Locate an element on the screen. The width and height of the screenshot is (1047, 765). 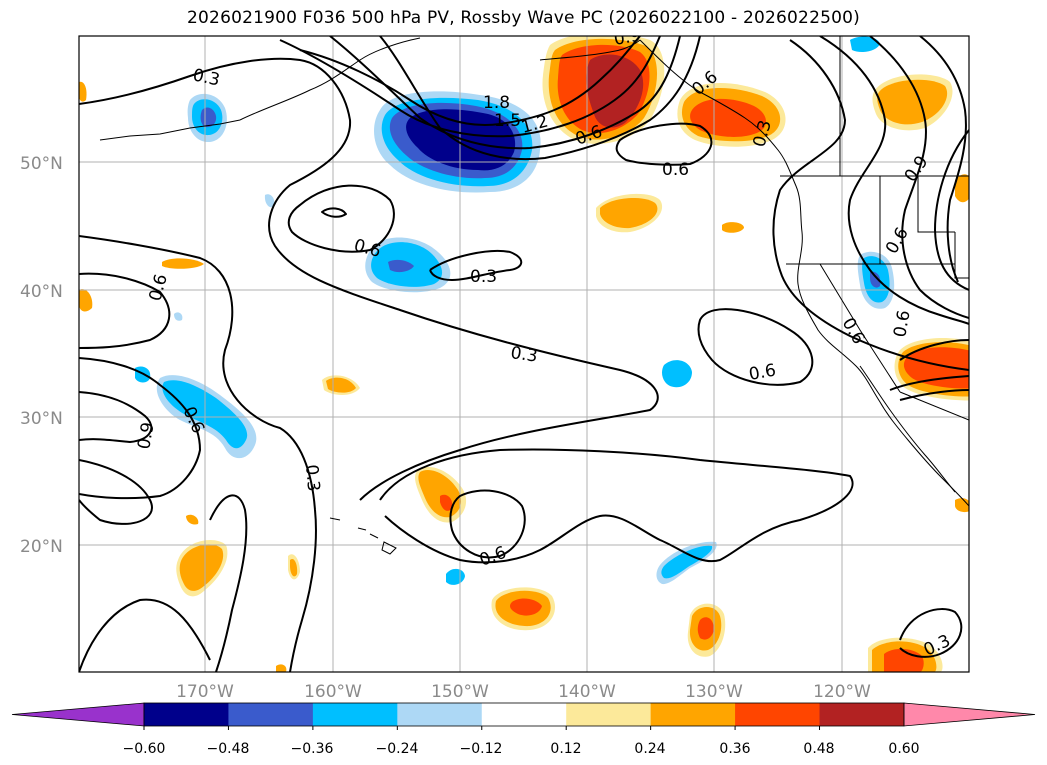
lon-label: 120°W is located at coordinates (842, 692).